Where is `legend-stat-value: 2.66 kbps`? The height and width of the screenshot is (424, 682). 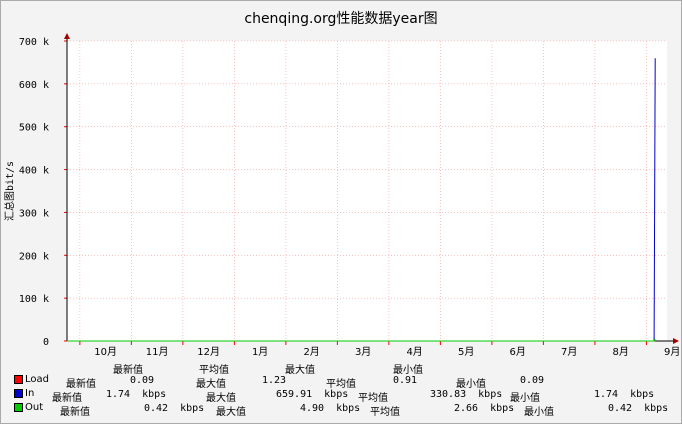 legend-stat-value: 2.66 kbps is located at coordinates (484, 408).